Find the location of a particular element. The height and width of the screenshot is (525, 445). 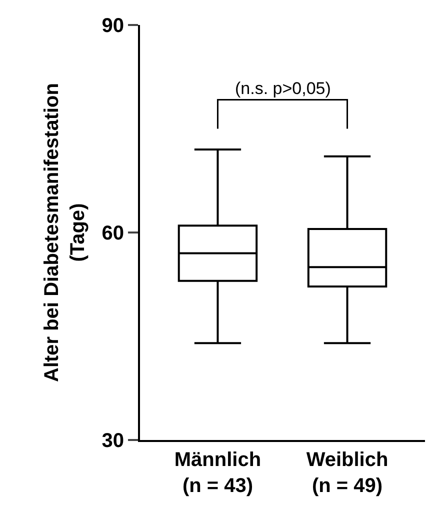

x-tick-label: Weiblich (n = 49) is located at coordinates (347, 473).